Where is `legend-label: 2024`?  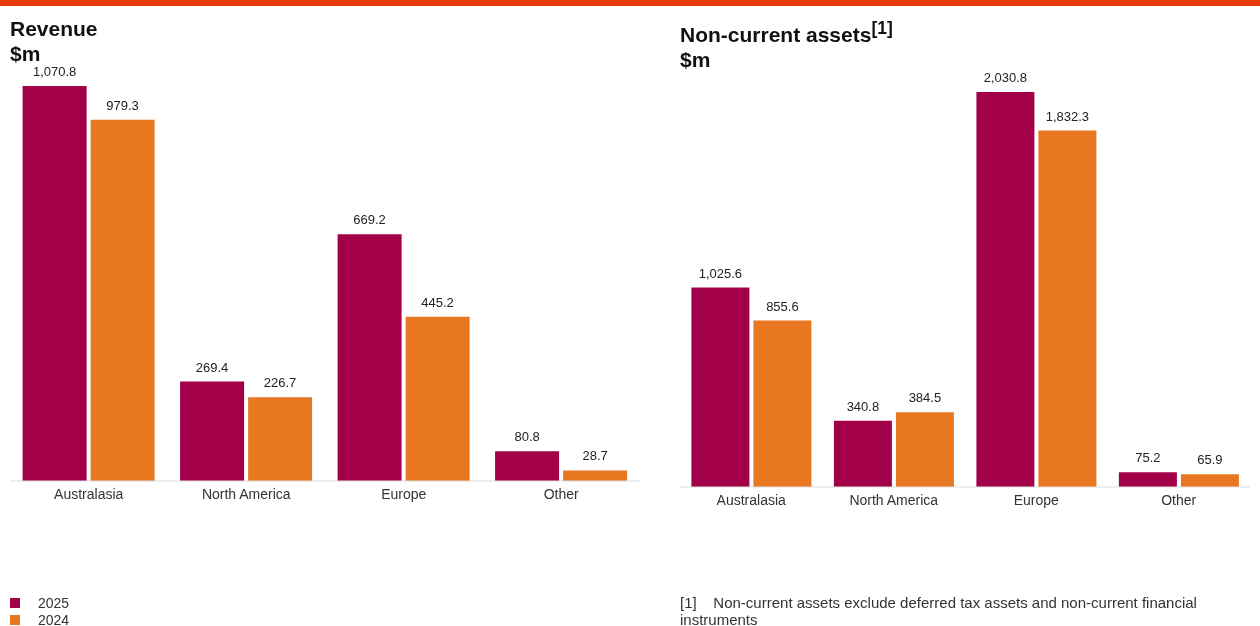
legend-label: 2024 is located at coordinates (54, 618).